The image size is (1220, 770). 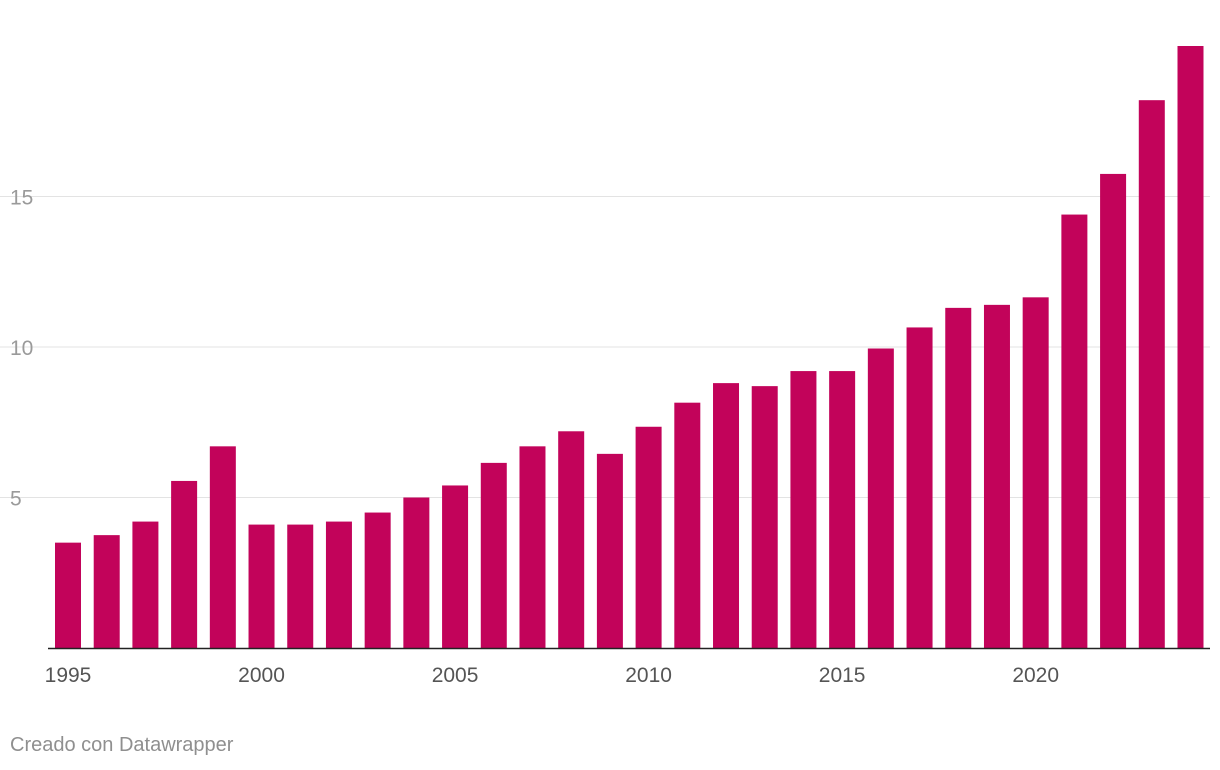 What do you see at coordinates (609, 550) in the screenshot?
I see `bar-2009` at bounding box center [609, 550].